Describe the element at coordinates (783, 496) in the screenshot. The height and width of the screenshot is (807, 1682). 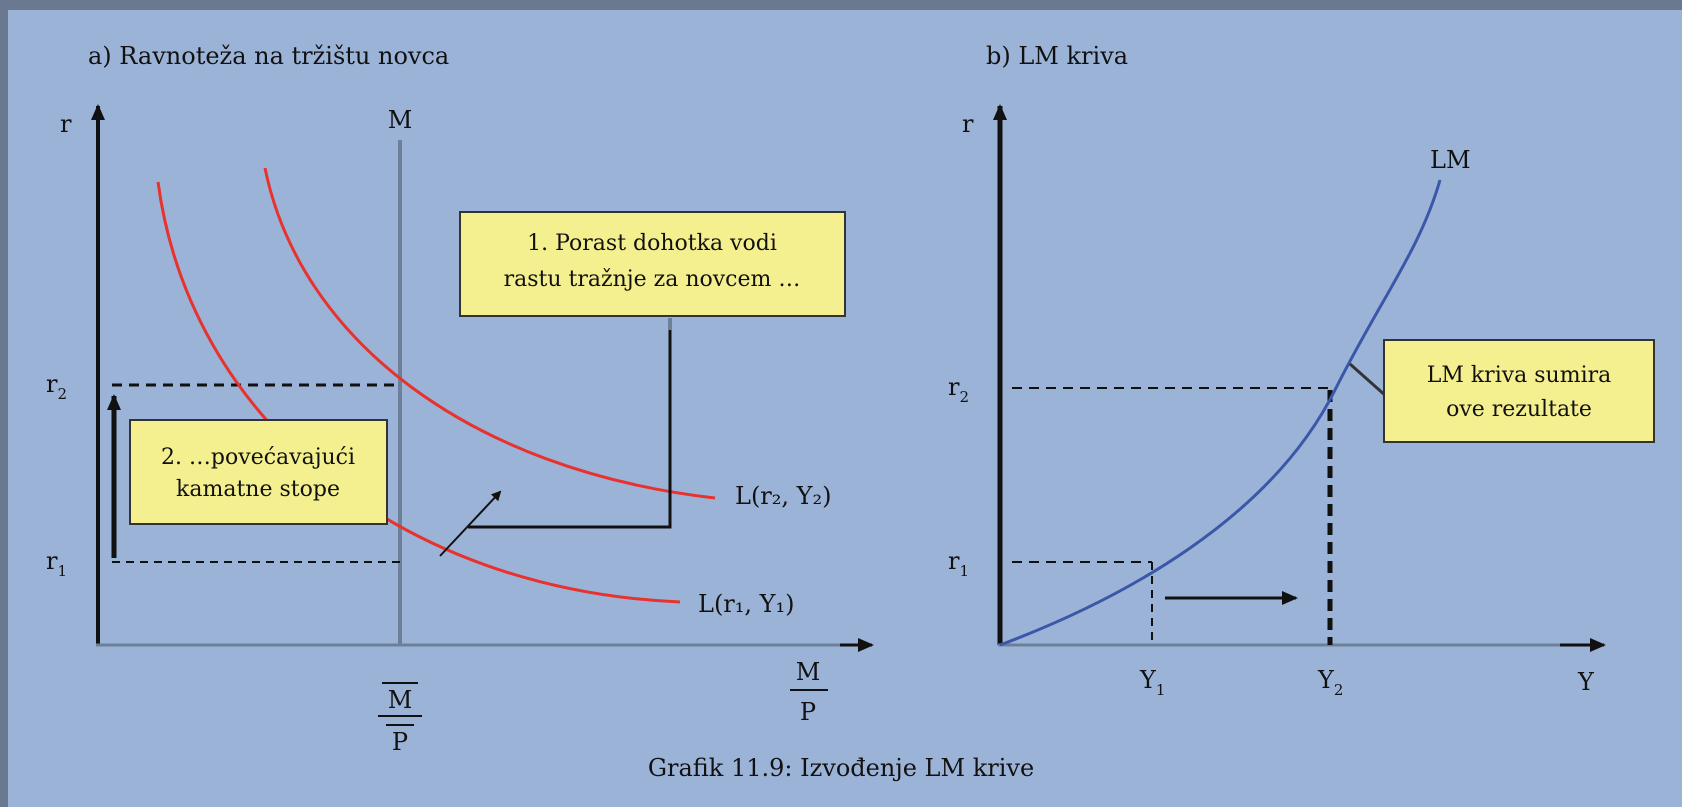
I see `money-demand-curve-high-label: L(r₂, Y₂)` at that location.